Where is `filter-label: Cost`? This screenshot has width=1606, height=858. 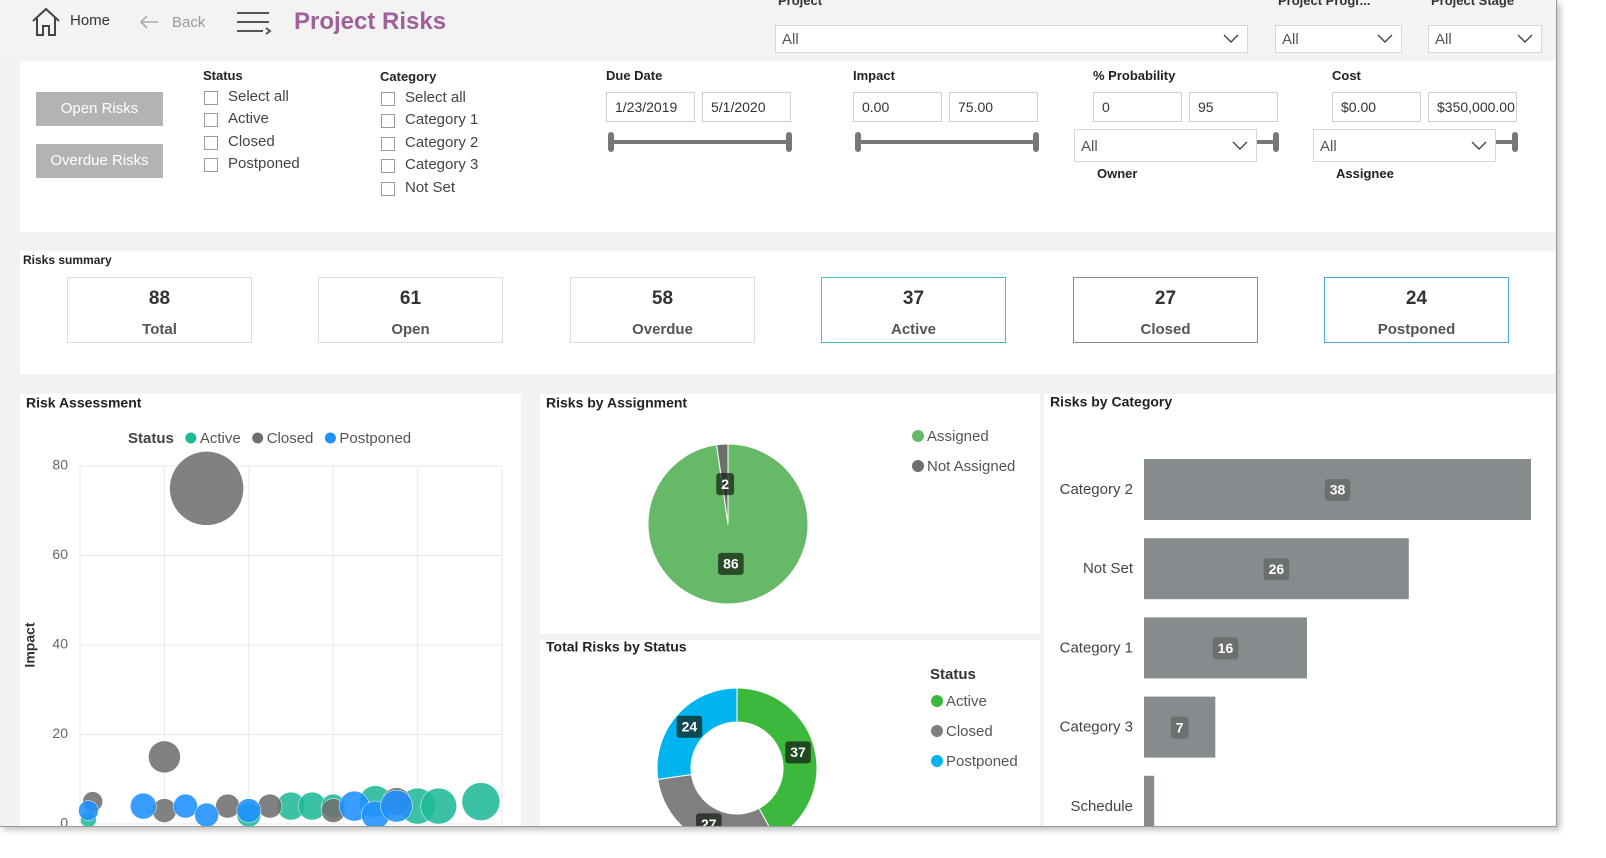
filter-label: Cost is located at coordinates (1346, 75).